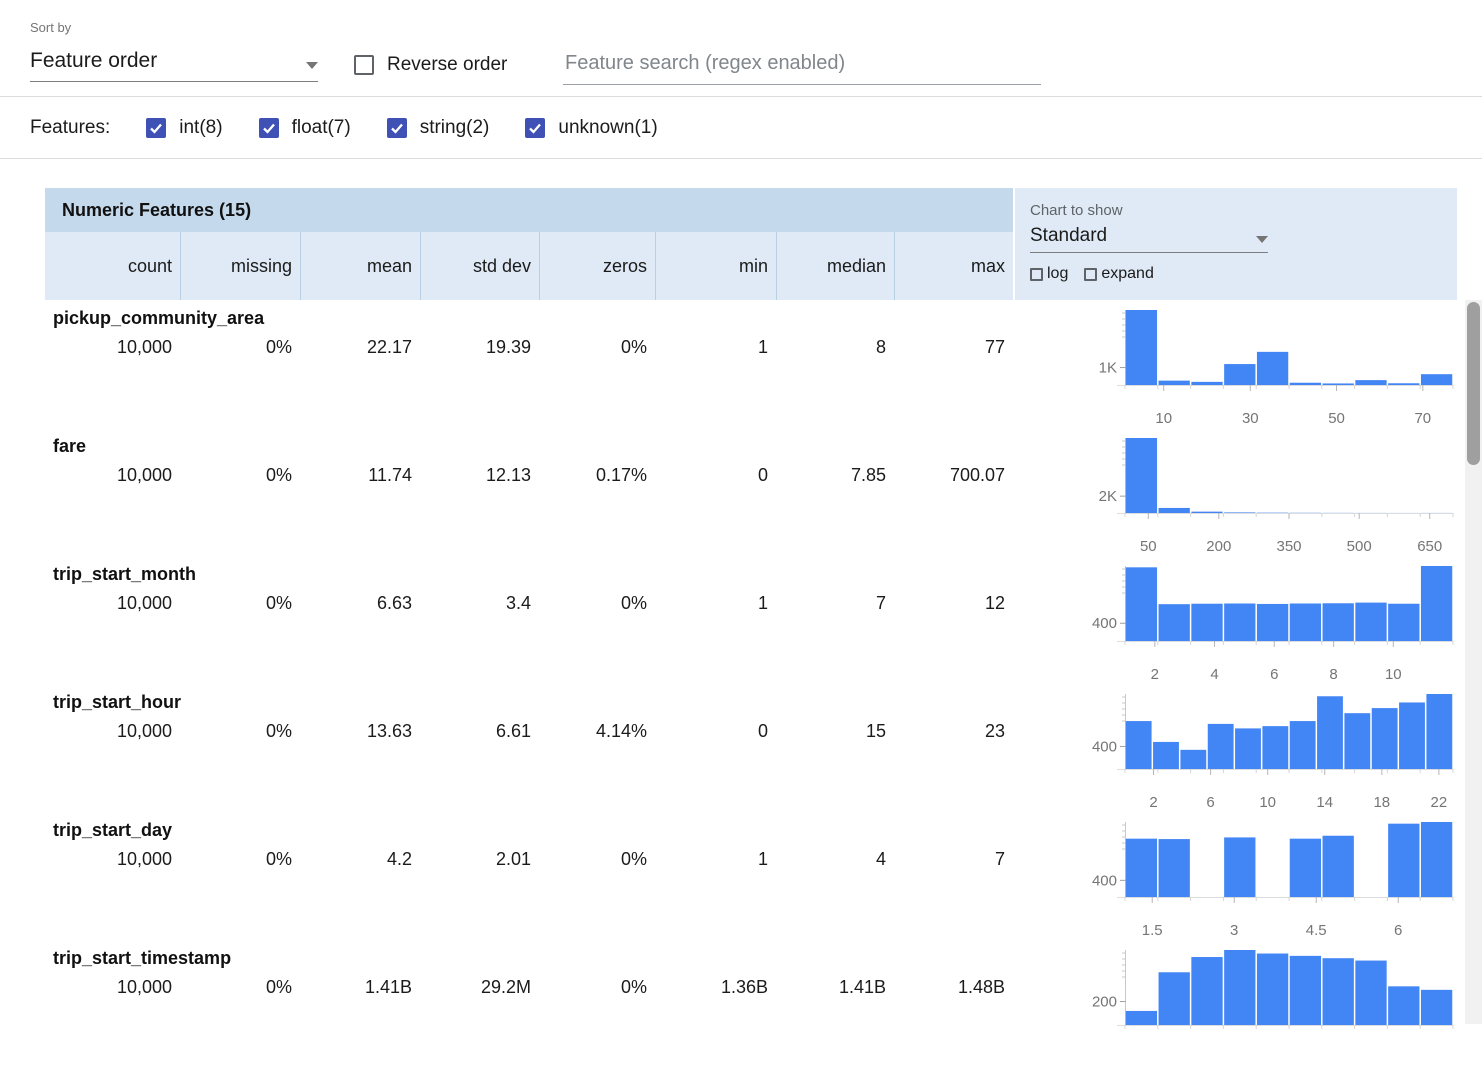  What do you see at coordinates (1152, 930) in the screenshot?
I see `svg-text: 1.5` at bounding box center [1152, 930].